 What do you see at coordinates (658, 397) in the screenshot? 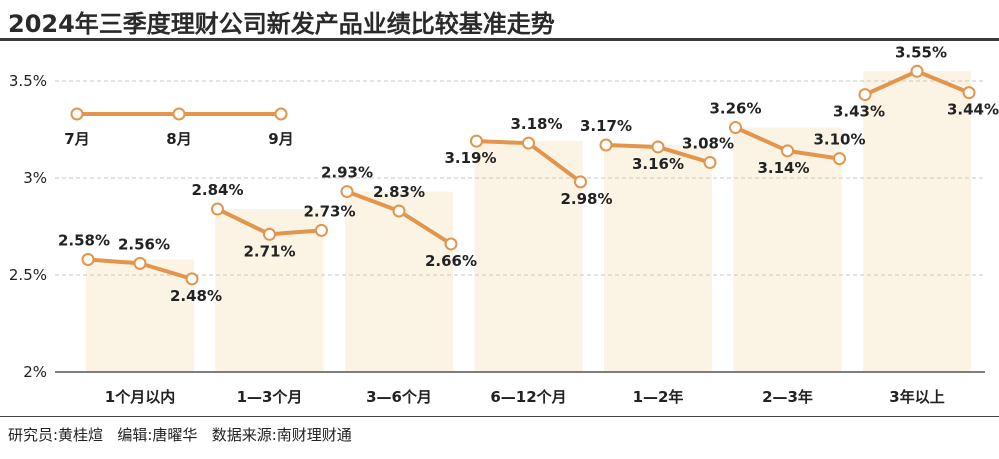
I see `category-label: 1—2年` at bounding box center [658, 397].